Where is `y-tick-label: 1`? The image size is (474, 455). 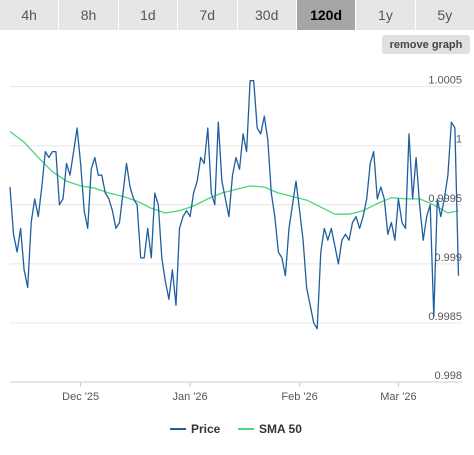
y-tick-label: 1 is located at coordinates (459, 140).